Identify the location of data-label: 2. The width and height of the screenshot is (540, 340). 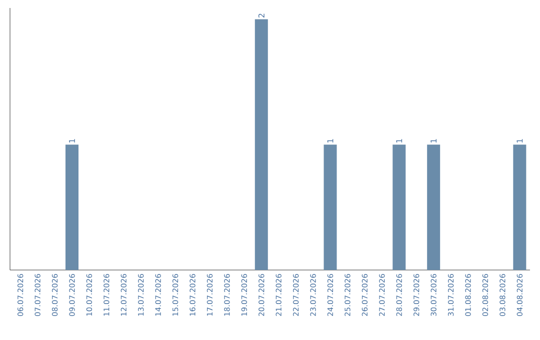
(261, 16).